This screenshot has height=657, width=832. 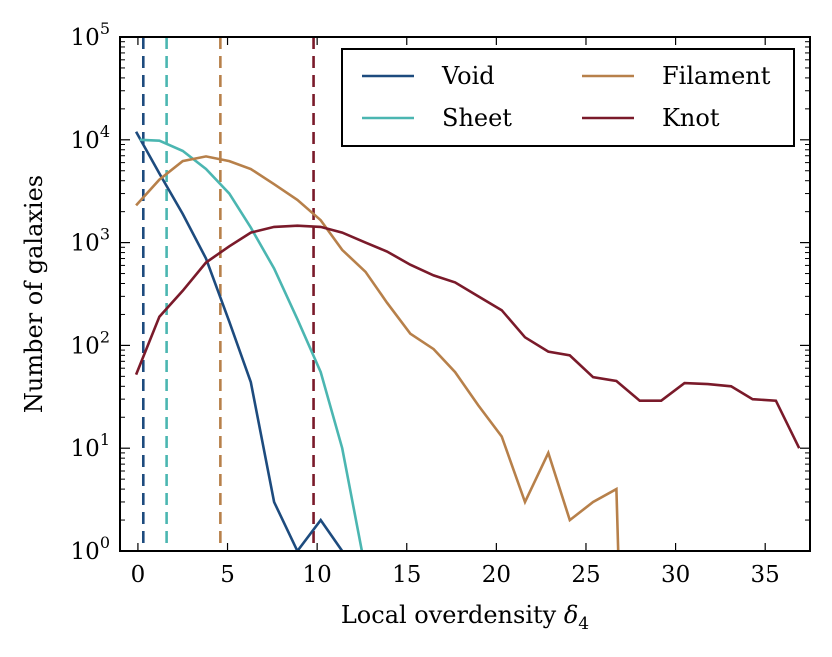 I want to click on x-tick-label: 35, so click(x=765, y=575).